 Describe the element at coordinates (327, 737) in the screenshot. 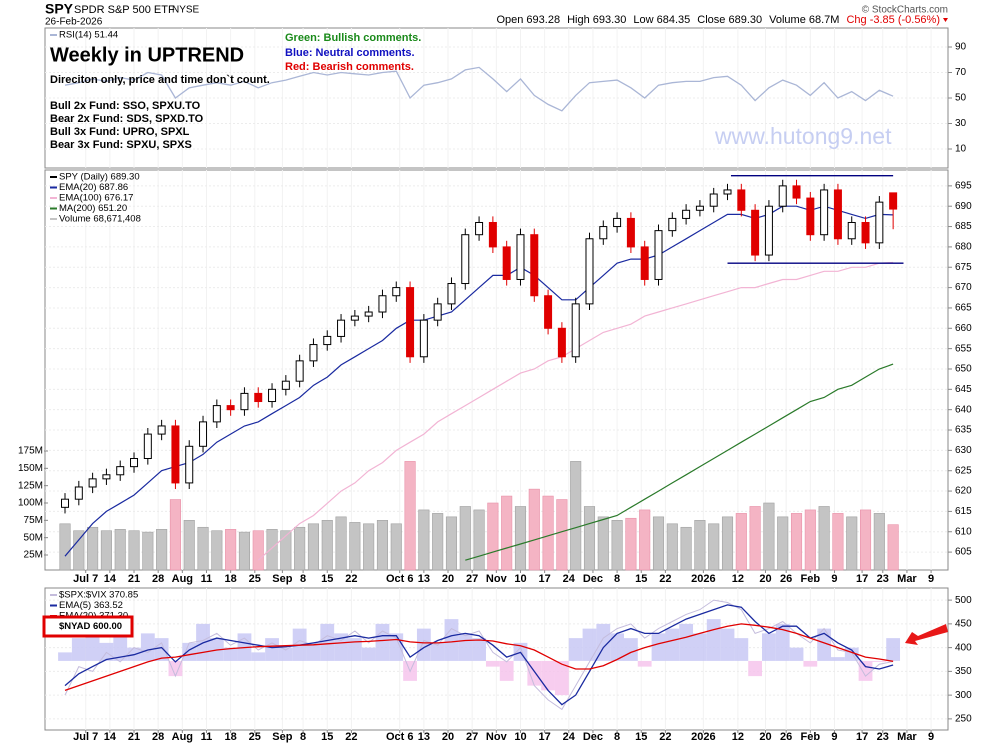

I see `x-tick-label: 15` at that location.